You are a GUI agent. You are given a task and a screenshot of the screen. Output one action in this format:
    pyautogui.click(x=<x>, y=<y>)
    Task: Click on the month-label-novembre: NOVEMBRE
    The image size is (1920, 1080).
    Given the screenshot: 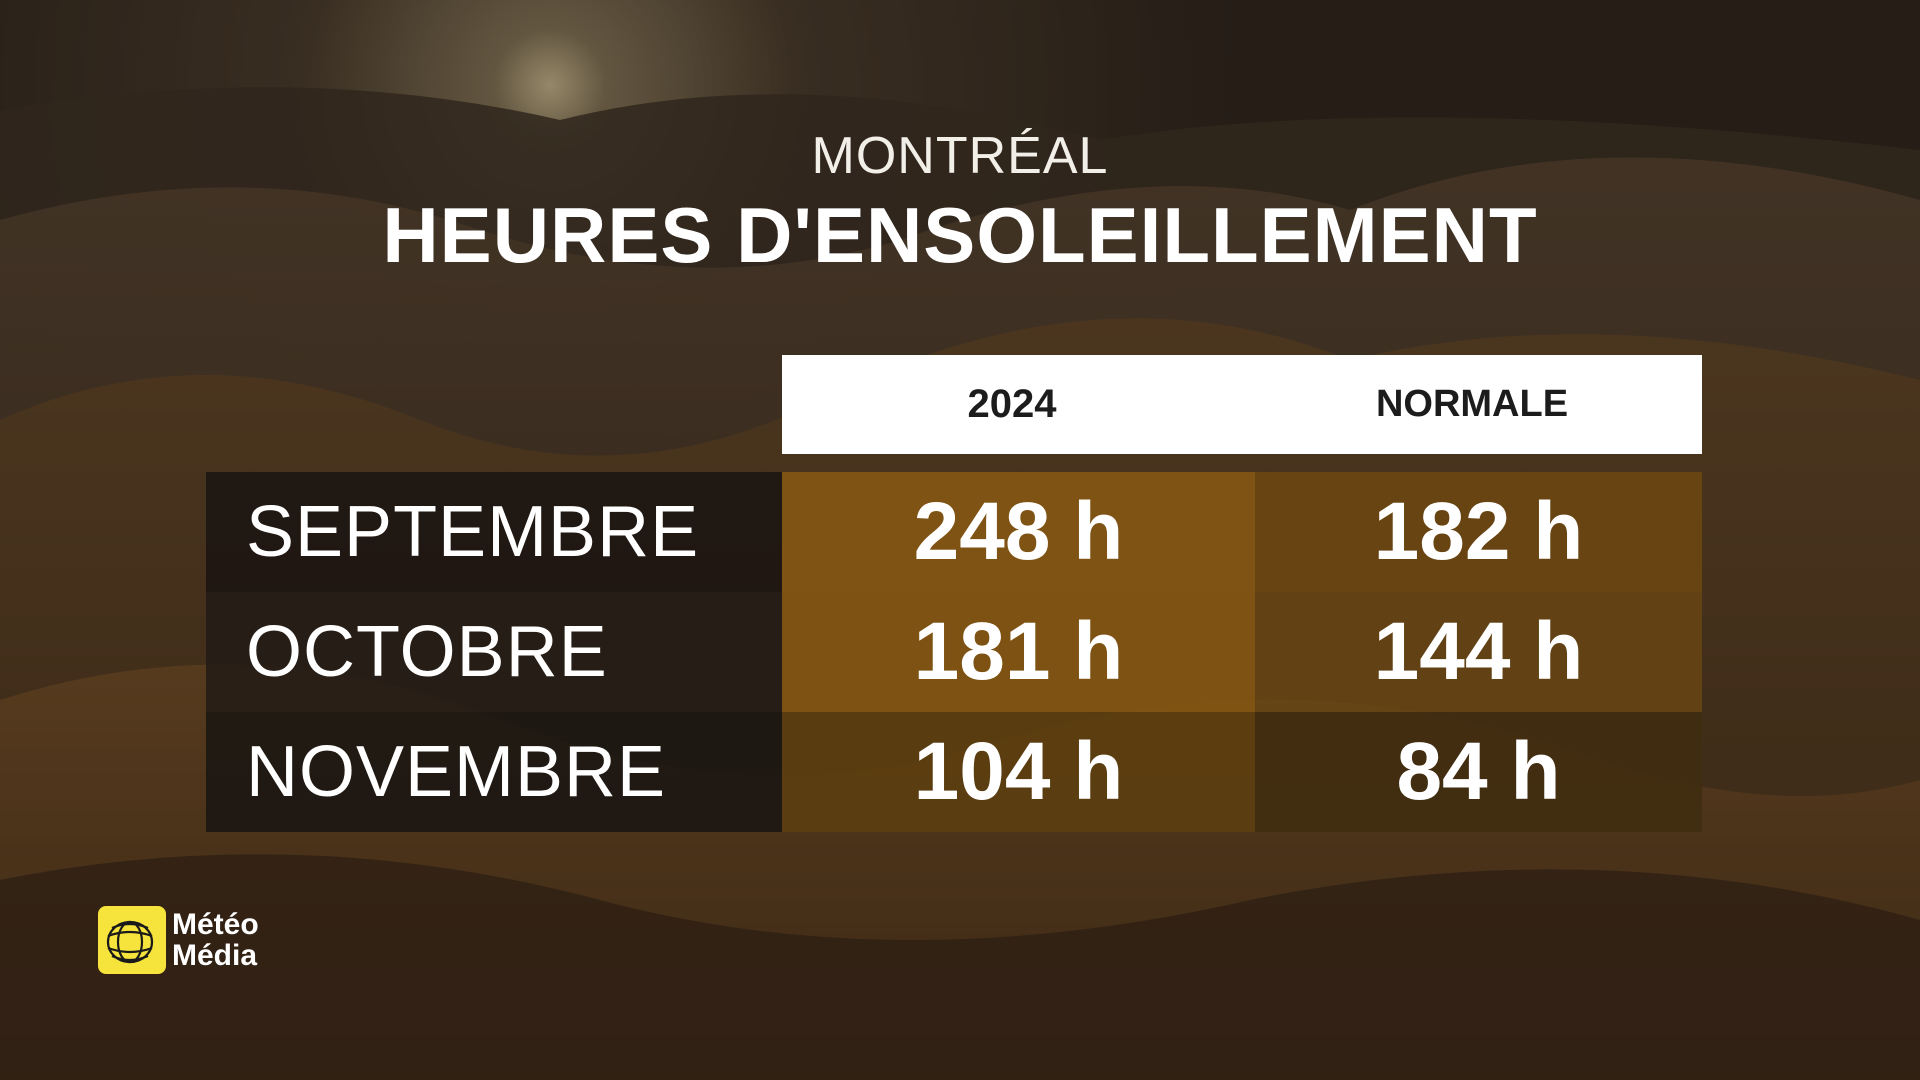 What is the action you would take?
    pyautogui.click(x=494, y=772)
    